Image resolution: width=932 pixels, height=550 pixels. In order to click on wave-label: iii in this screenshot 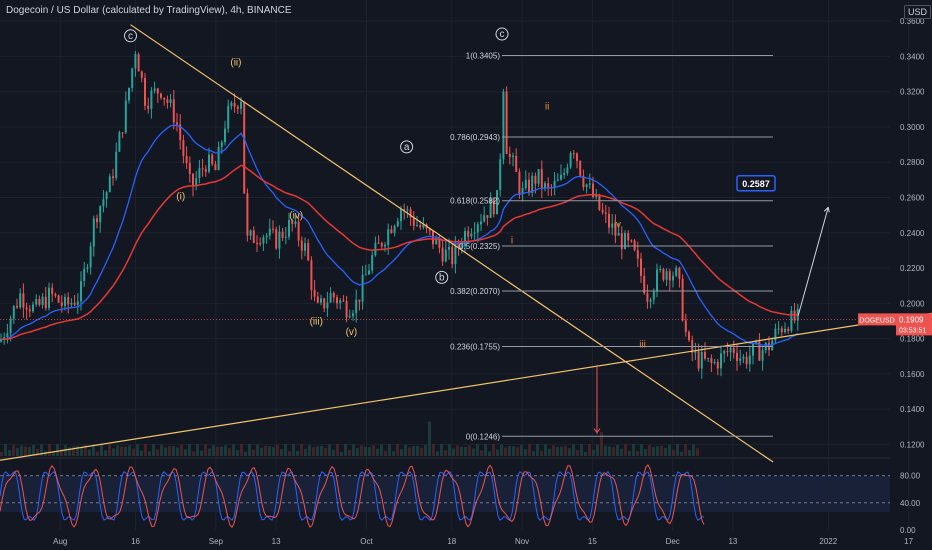, I will do `click(642, 344)`.